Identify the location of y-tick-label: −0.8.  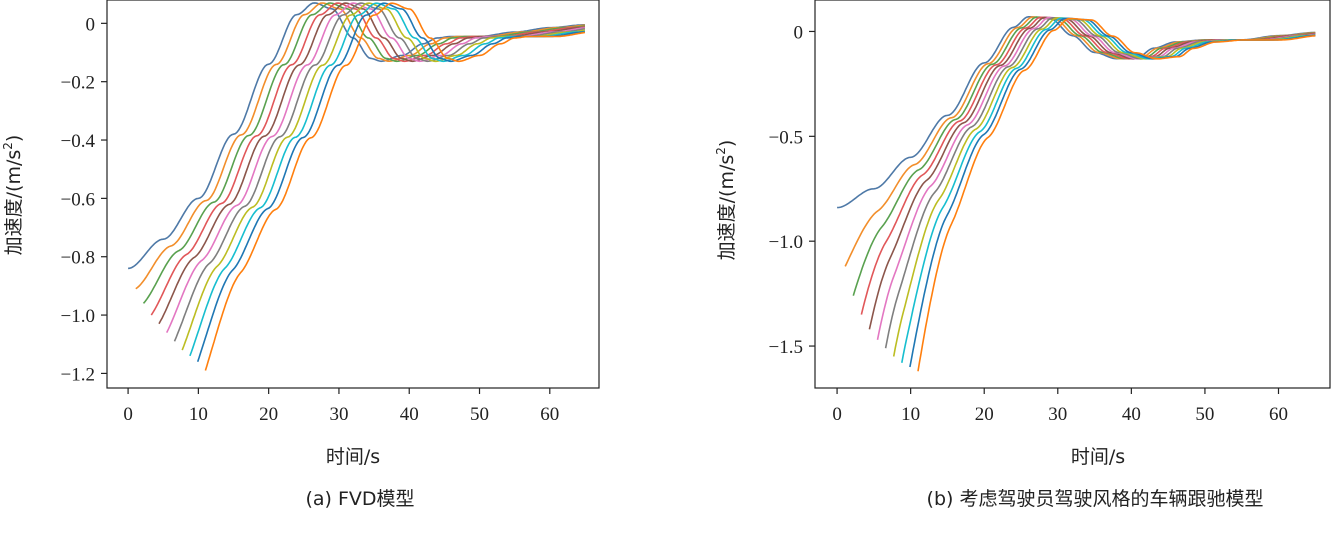
(78, 258).